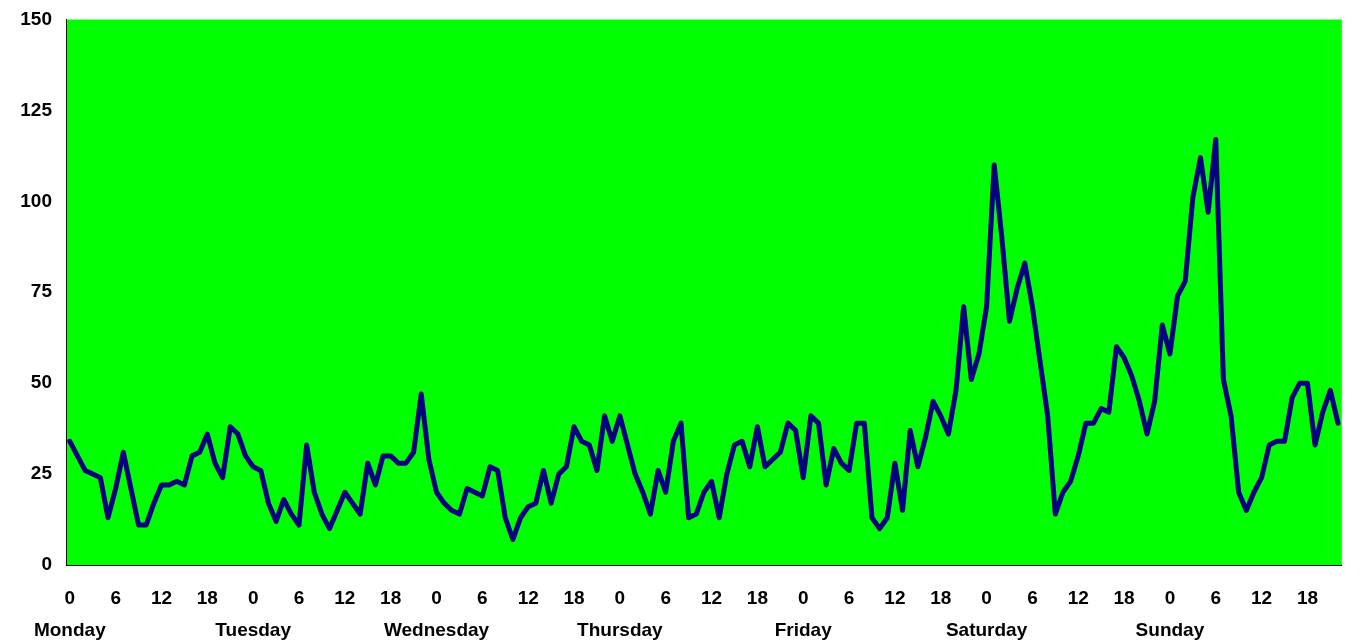 This screenshot has height=641, width=1360. What do you see at coordinates (36, 200) in the screenshot?
I see `y-tick-label: 100` at bounding box center [36, 200].